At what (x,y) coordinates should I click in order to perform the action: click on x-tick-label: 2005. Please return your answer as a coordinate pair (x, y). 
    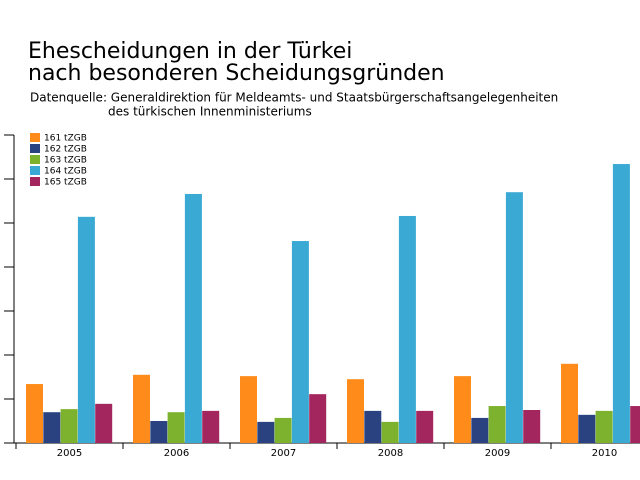
    Looking at the image, I should click on (69, 453).